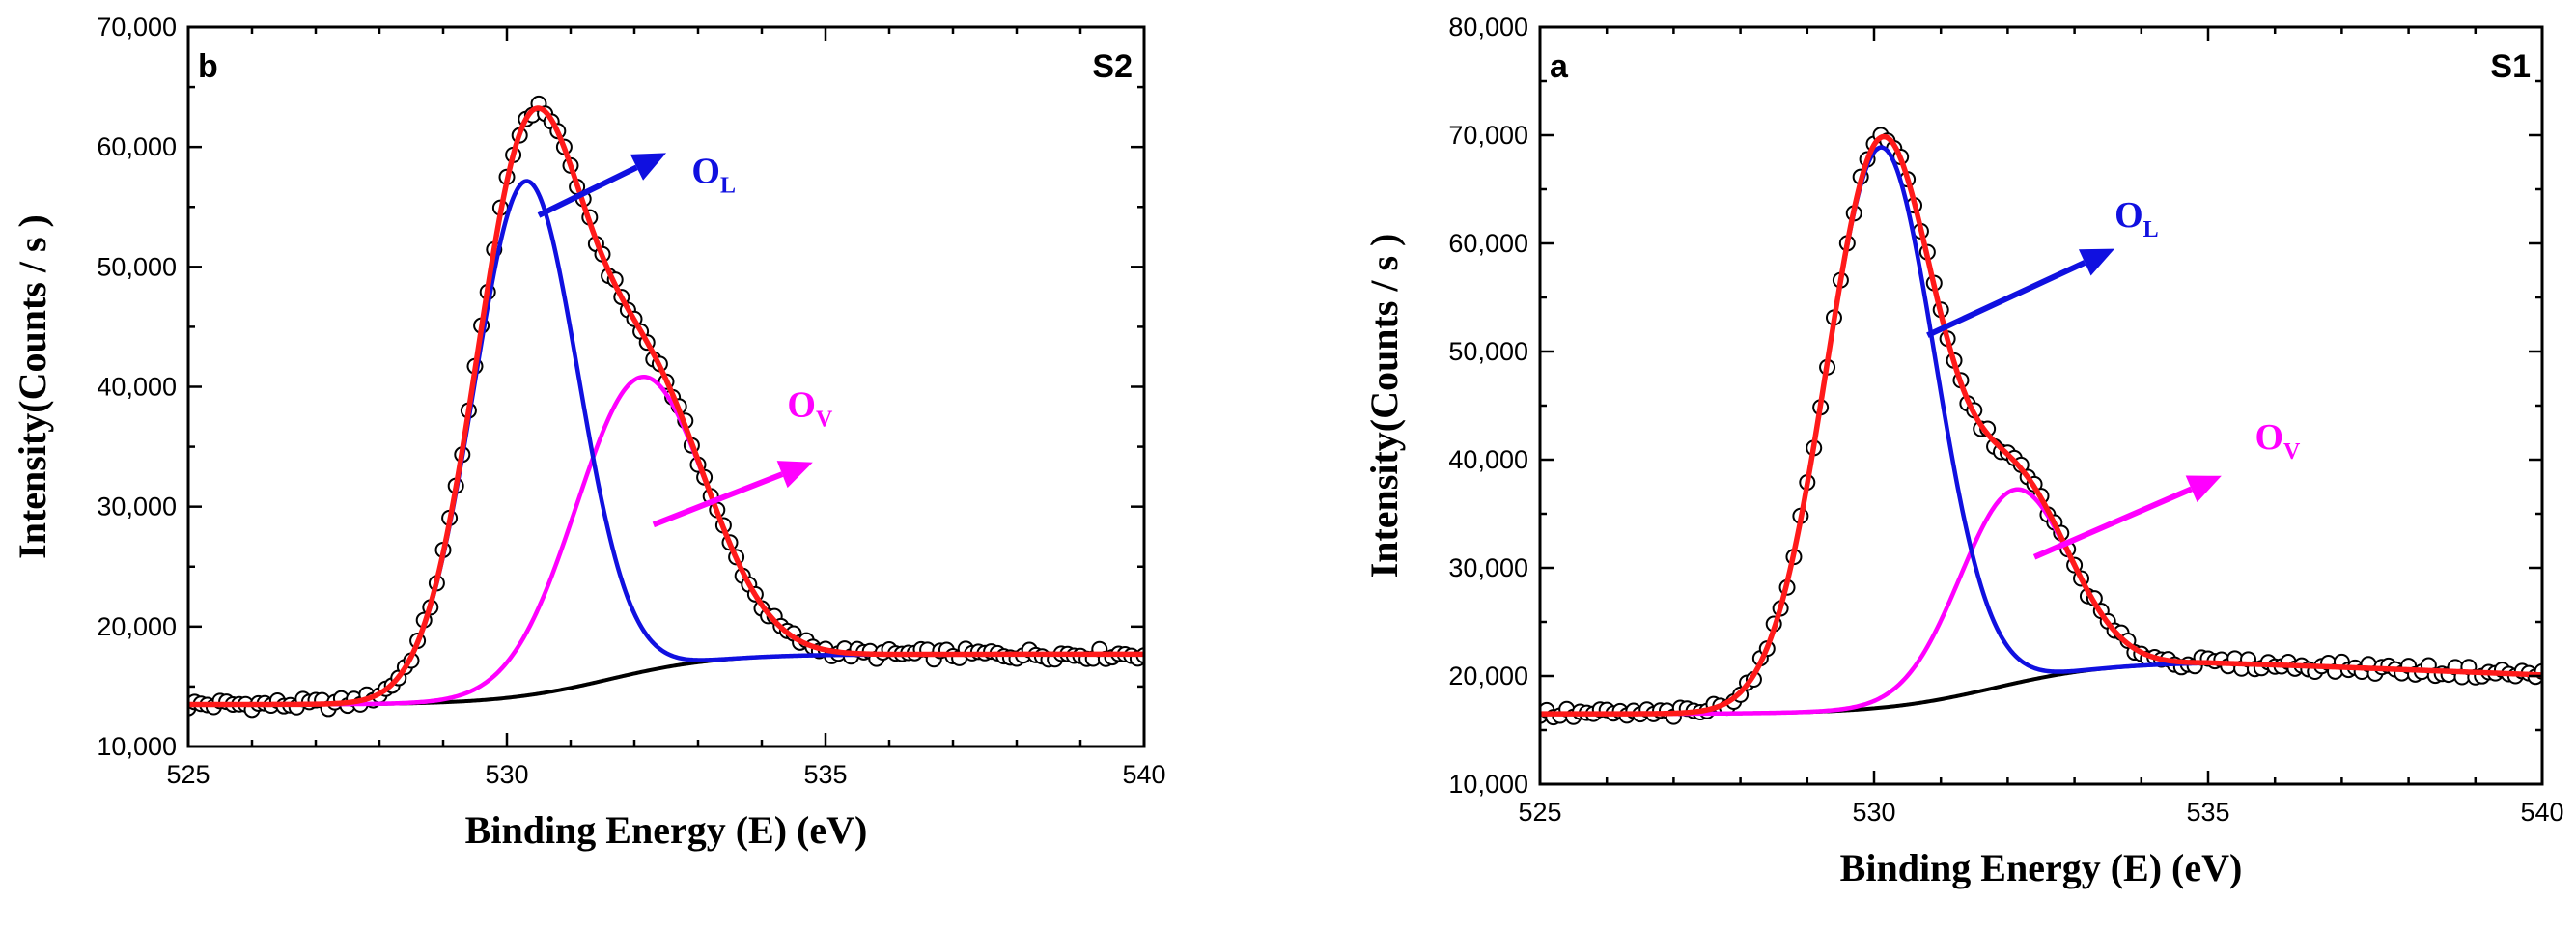  I want to click on panel-label: a, so click(1560, 66).